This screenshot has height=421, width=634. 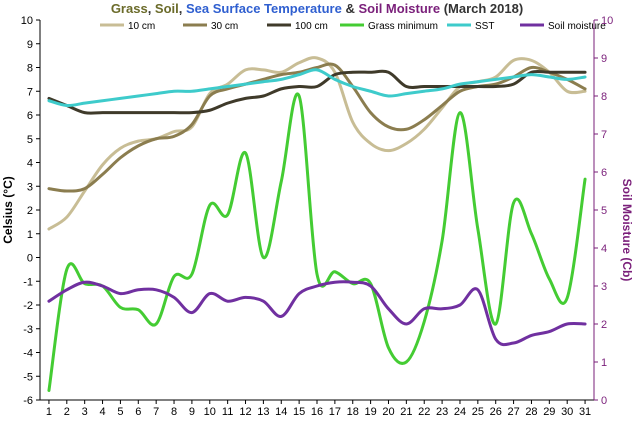 What do you see at coordinates (442, 412) in the screenshot?
I see `x-tick-label: 23` at bounding box center [442, 412].